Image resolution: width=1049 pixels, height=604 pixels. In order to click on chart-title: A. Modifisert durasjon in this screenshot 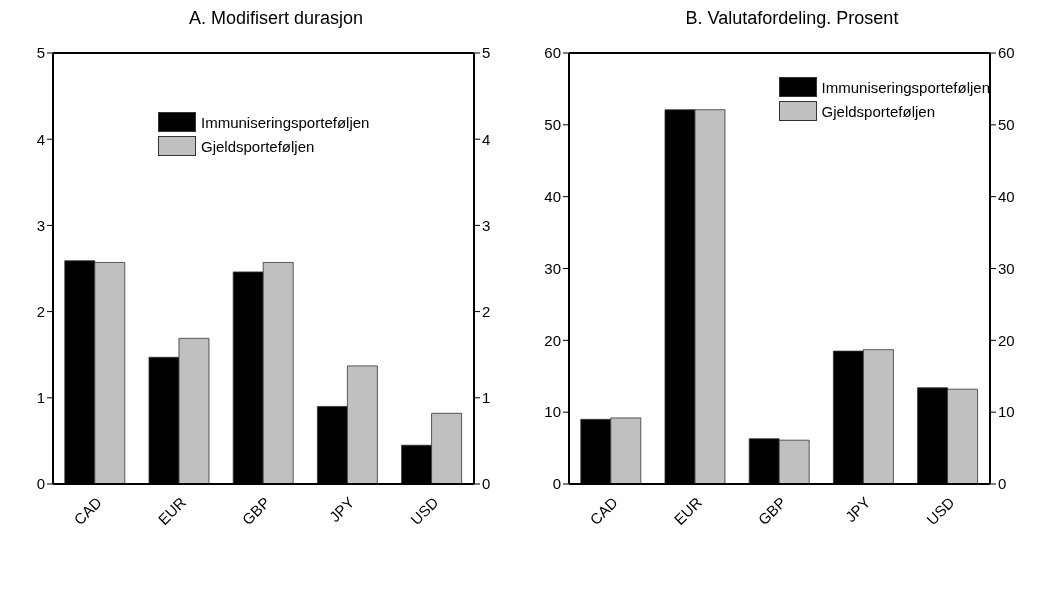, I will do `click(276, 19)`.